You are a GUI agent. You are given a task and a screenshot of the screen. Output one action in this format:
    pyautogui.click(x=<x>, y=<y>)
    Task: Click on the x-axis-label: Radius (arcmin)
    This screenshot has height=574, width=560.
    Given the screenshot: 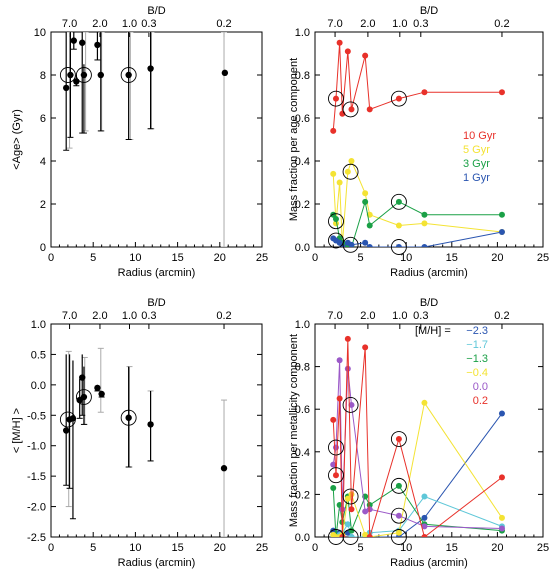 What is the action you would take?
    pyautogui.click(x=157, y=273)
    